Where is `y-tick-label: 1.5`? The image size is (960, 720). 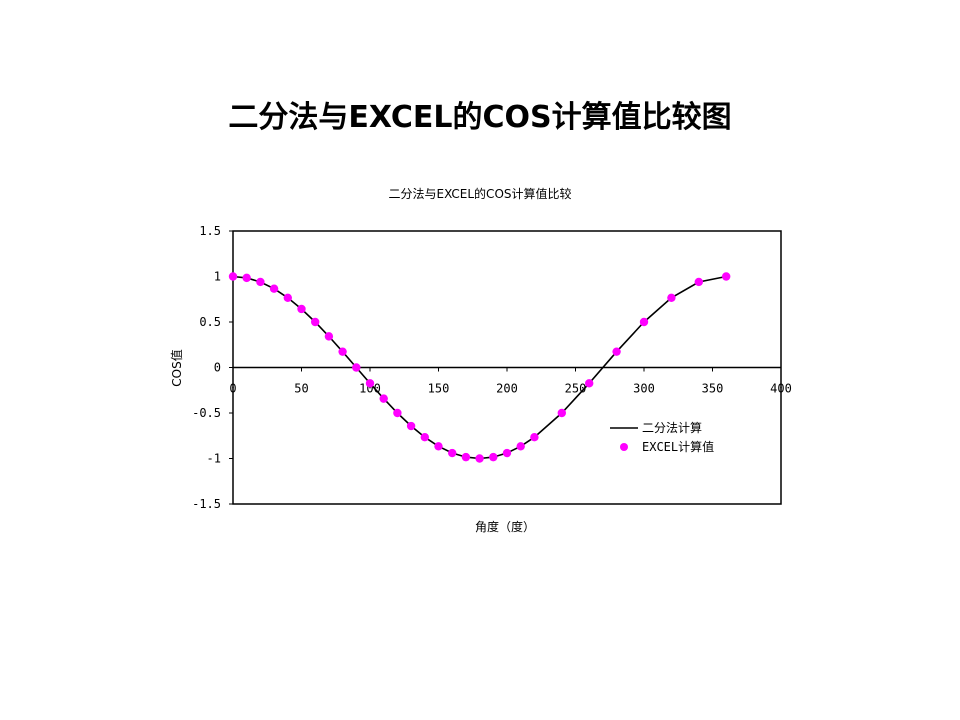
y-tick-label: 1.5 is located at coordinates (210, 231).